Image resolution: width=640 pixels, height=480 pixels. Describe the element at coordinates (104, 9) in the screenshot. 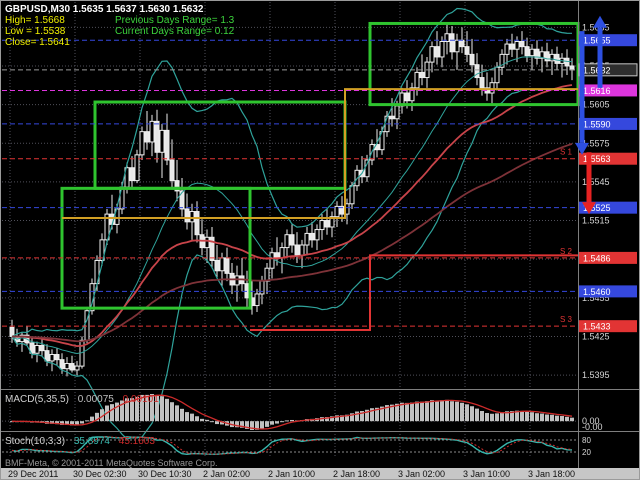

I see `ohlc-readout: GBPUSD,M30 1.5635 1.5637 1.5630 1.5632` at that location.